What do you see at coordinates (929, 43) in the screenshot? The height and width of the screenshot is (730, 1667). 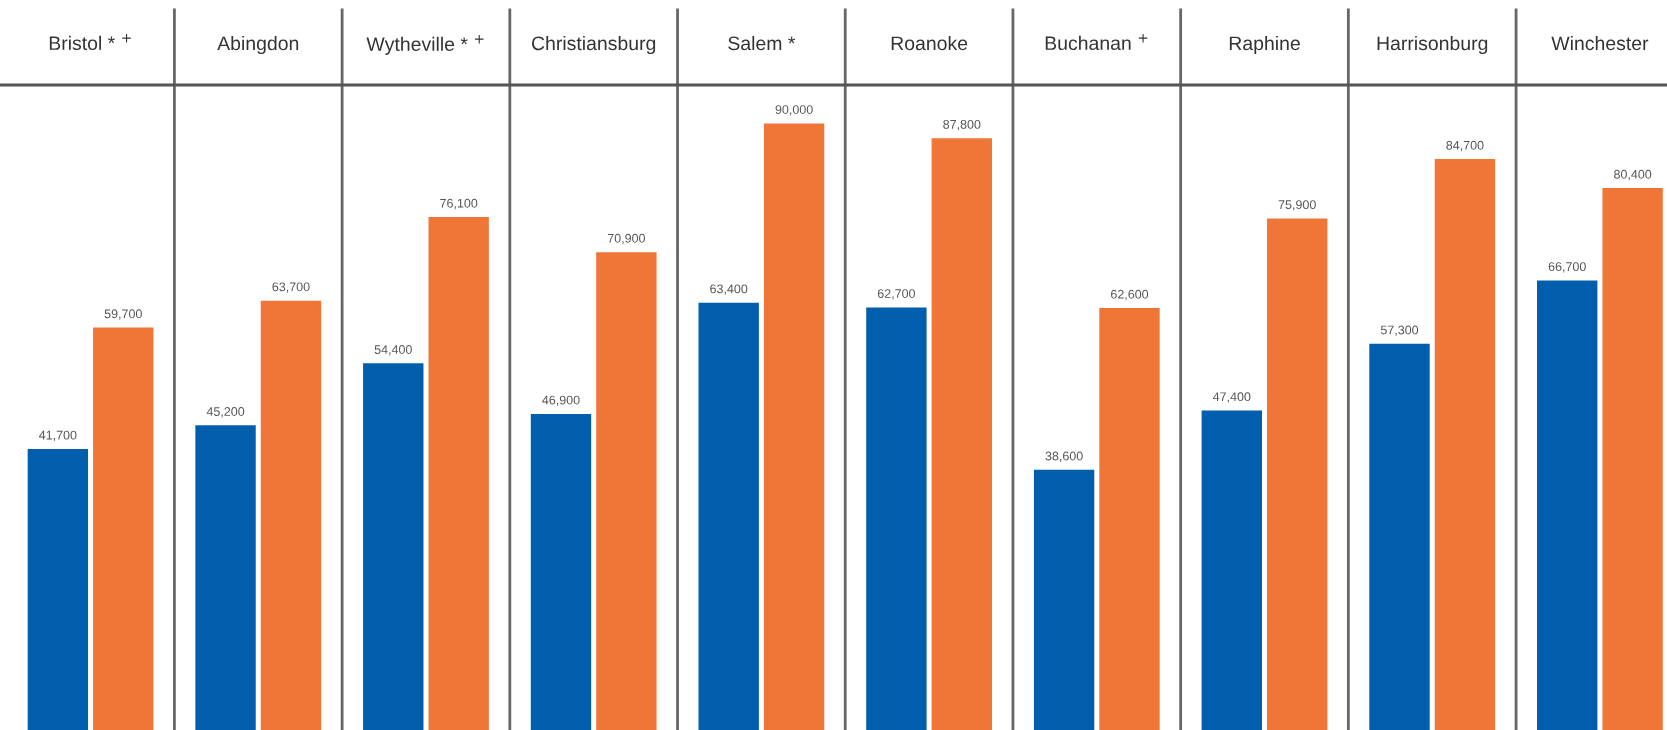 I see `x-tick-label: Roanoke` at bounding box center [929, 43].